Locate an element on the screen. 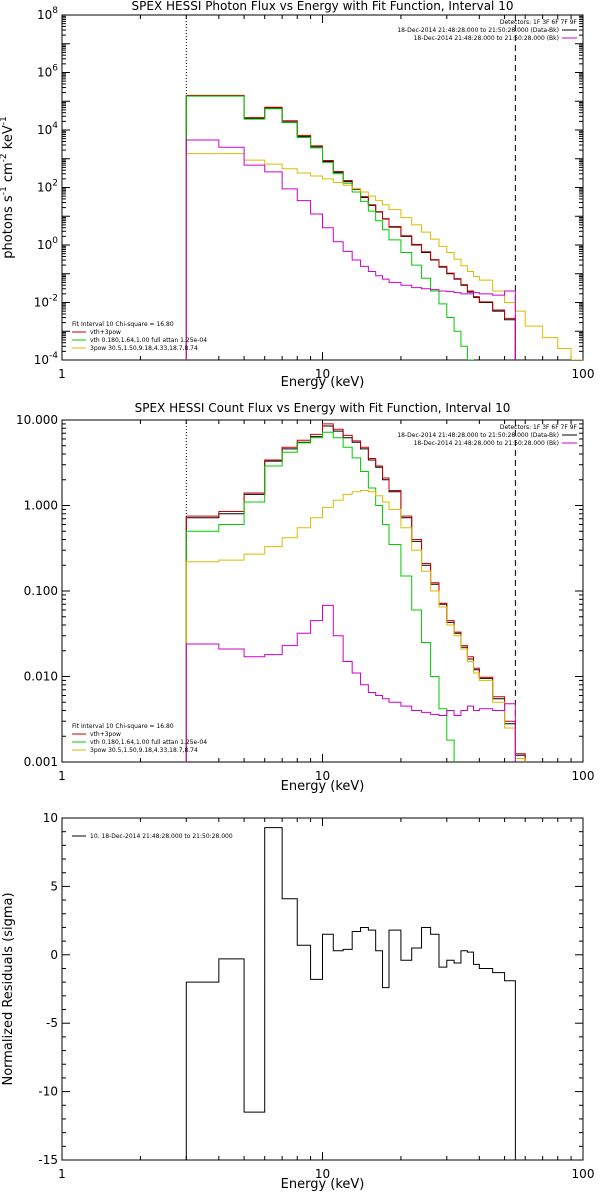 Image resolution: width=600 pixels, height=1200 pixels. y-tick-exponent: 0 is located at coordinates (55, 241).